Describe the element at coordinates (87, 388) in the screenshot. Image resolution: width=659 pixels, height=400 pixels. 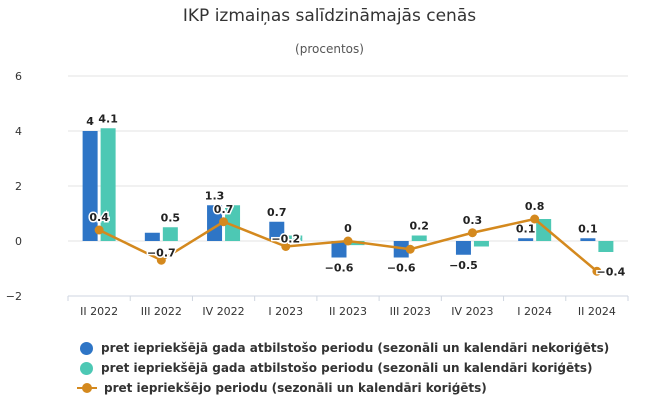
I see `legend-swatch-qoq` at that location.